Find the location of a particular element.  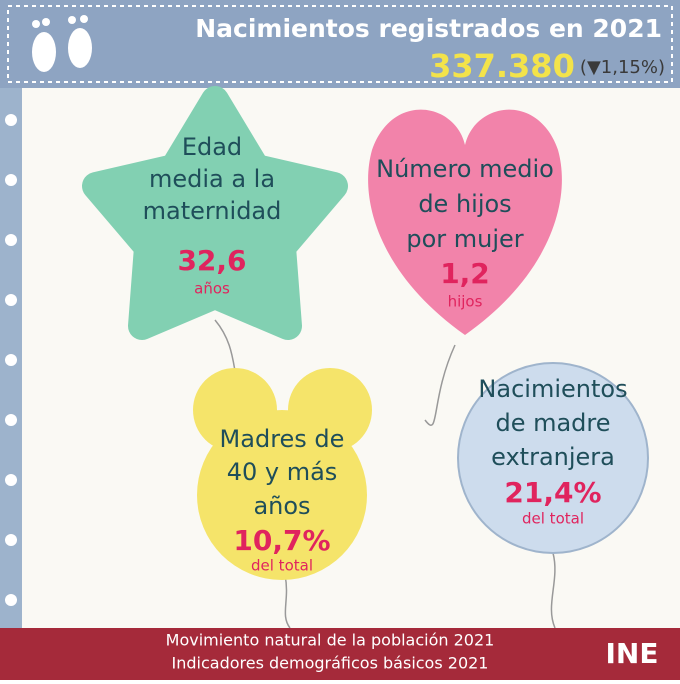

balloon-unit: hijos is located at coordinates (465, 302).